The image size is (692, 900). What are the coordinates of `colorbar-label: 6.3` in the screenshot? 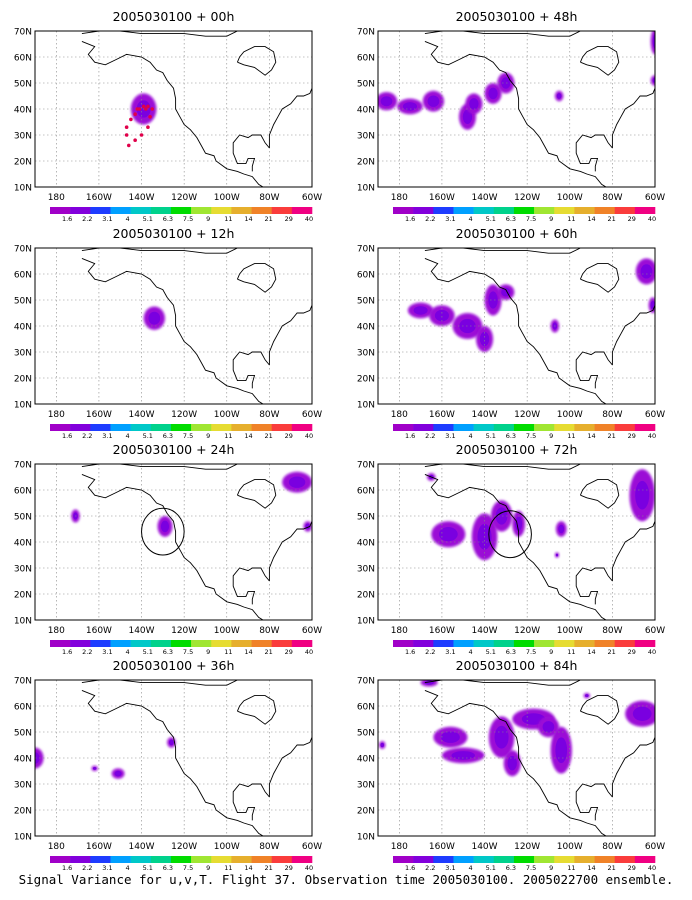 It's located at (168, 436).